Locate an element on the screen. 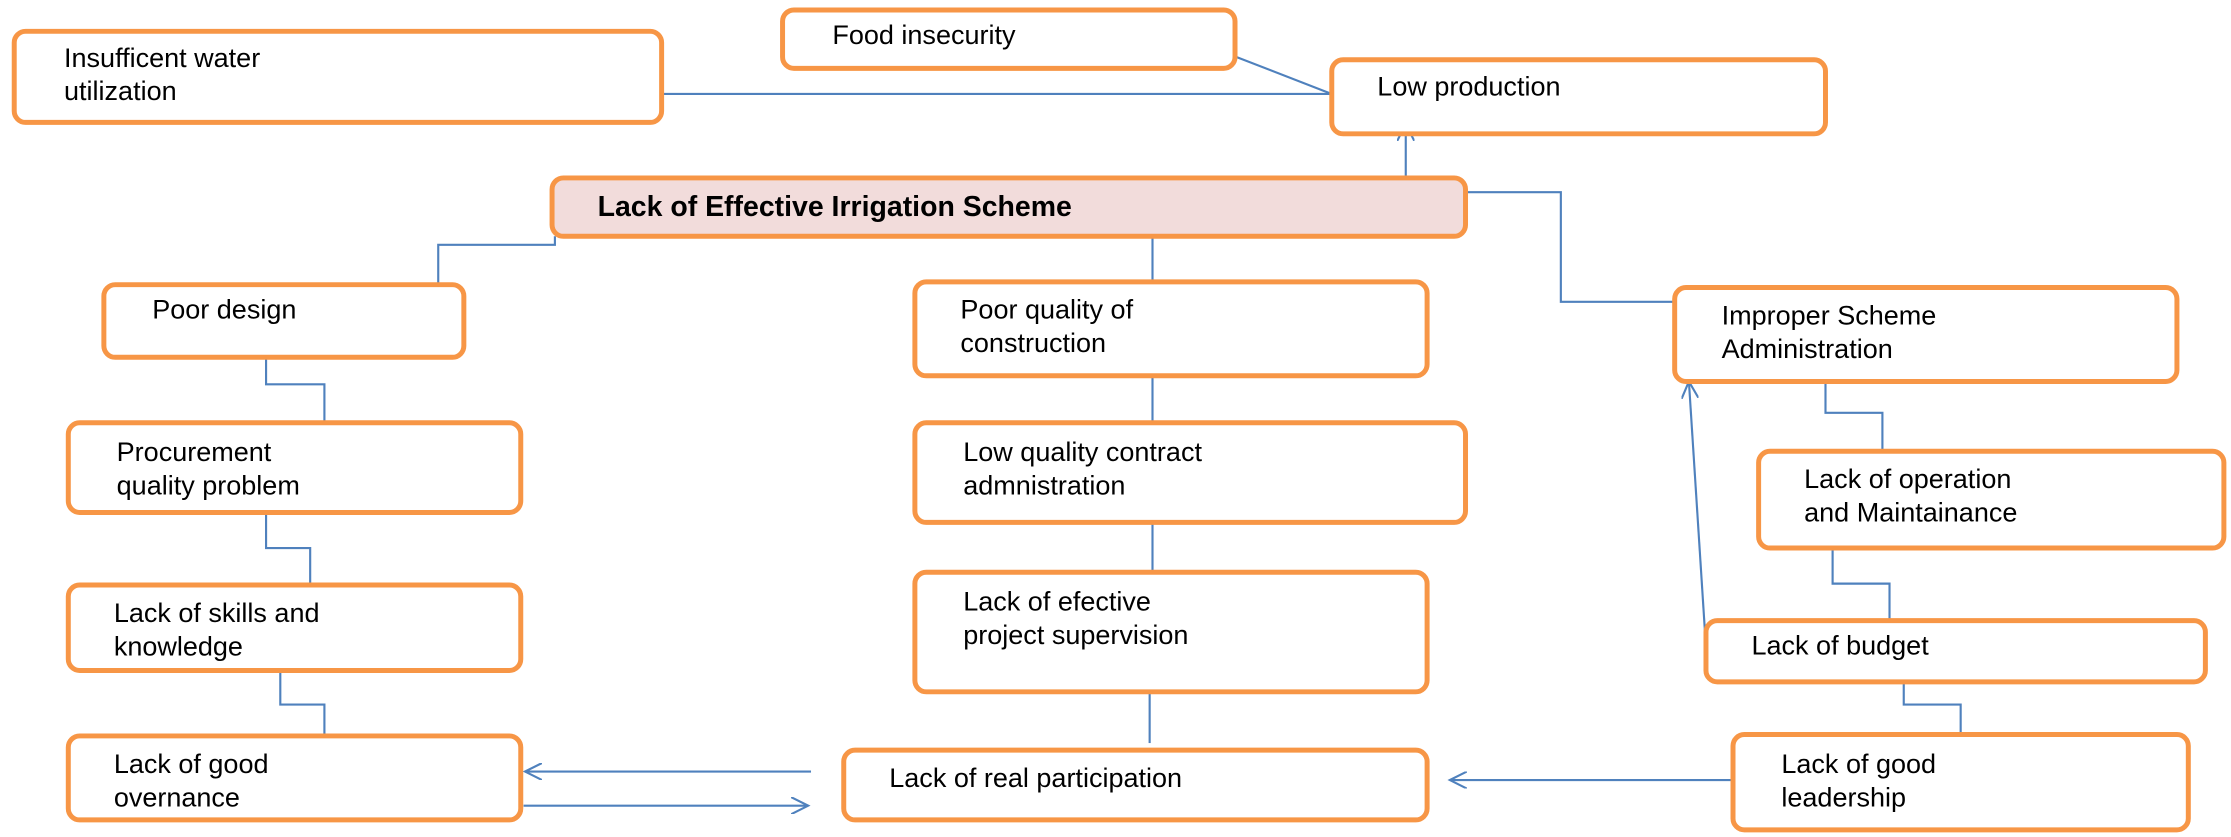 Image resolution: width=2231 pixels, height=837 pixels. node-label: Improper Scheme Administration is located at coordinates (1829, 332).